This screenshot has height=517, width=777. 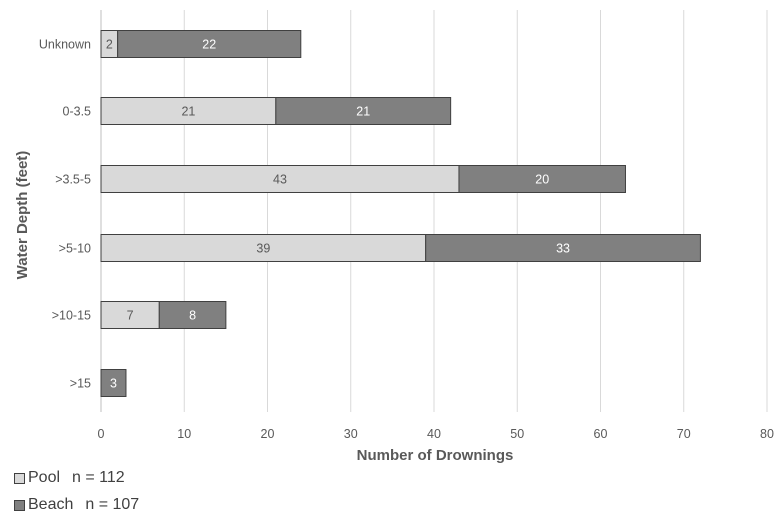 I want to click on x-tick-label: 60, so click(x=601, y=434).